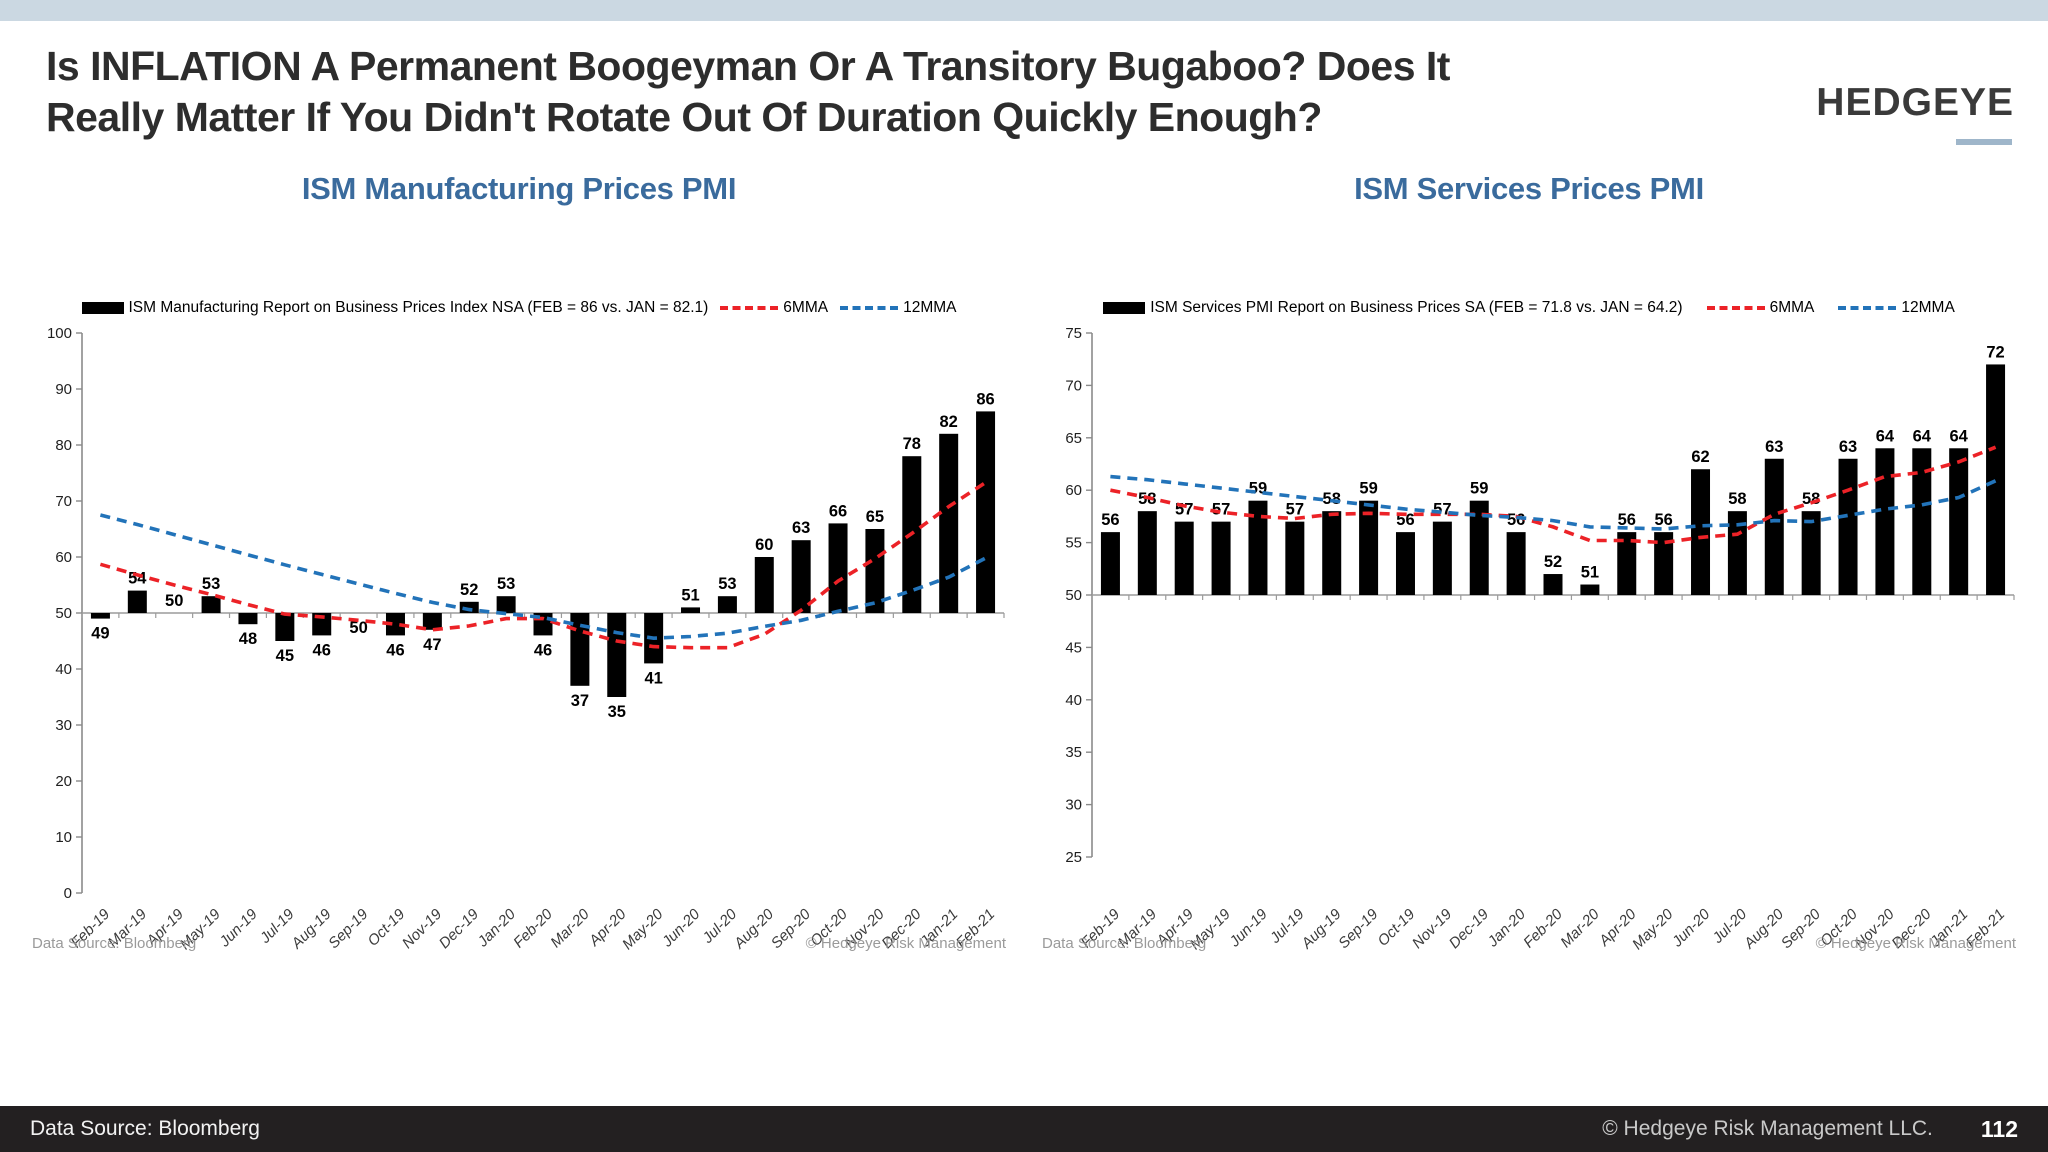 This screenshot has width=2048, height=1152. What do you see at coordinates (912, 444) in the screenshot?
I see `value-label: 78` at bounding box center [912, 444].